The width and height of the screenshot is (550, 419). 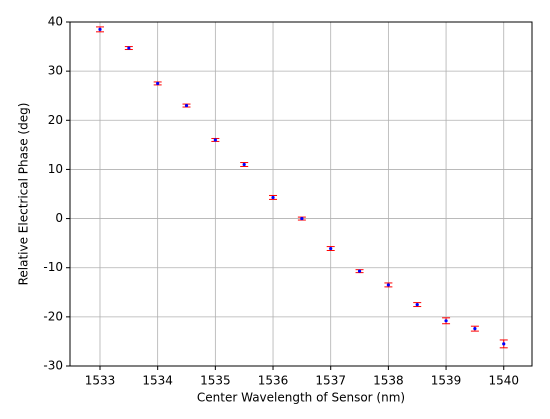 What do you see at coordinates (301, 398) in the screenshot?
I see `x-axis-label: Center Wavelength of Sensor (nm)` at bounding box center [301, 398].